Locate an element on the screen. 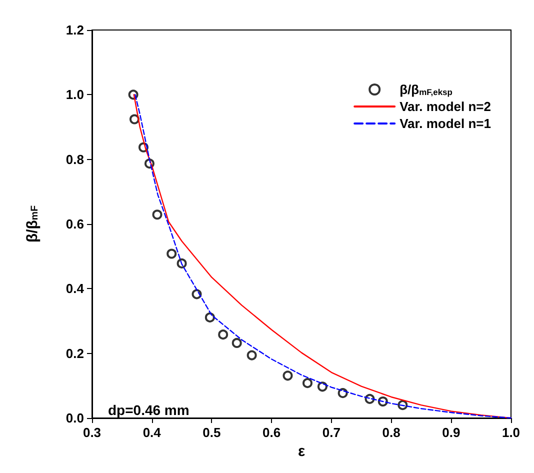  x-tick-label: 1.0 is located at coordinates (511, 432).